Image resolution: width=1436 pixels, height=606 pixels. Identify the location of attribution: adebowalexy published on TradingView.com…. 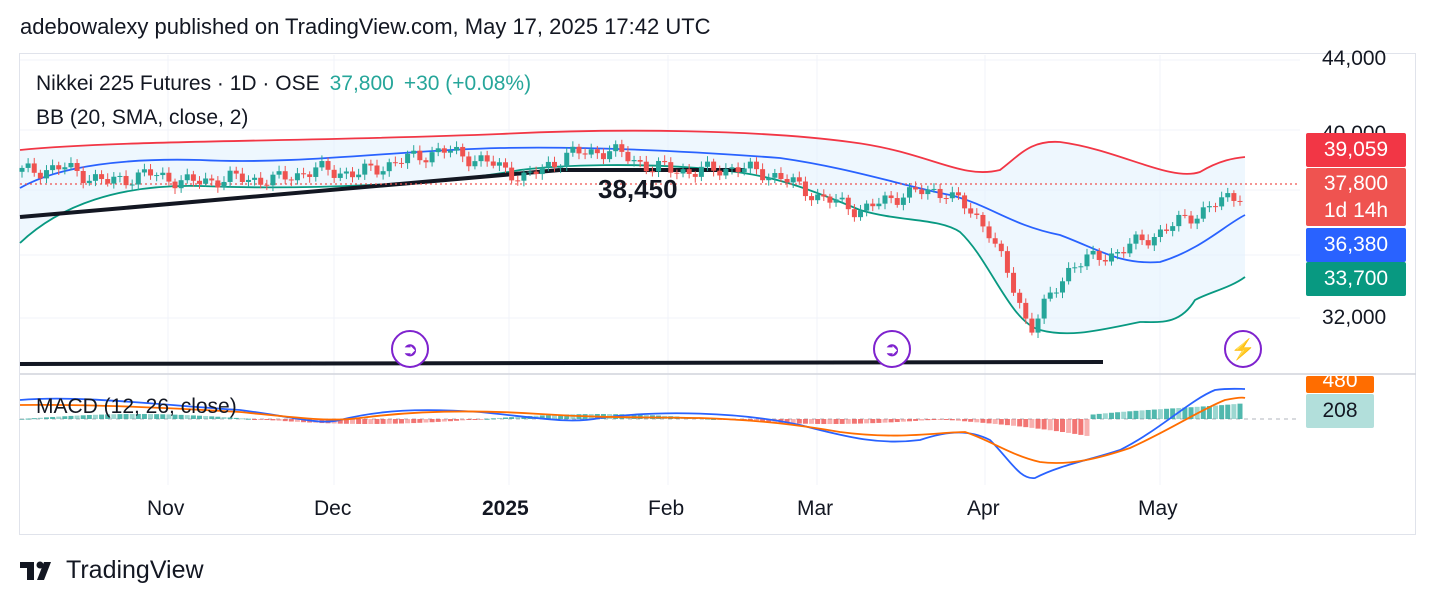
(365, 26).